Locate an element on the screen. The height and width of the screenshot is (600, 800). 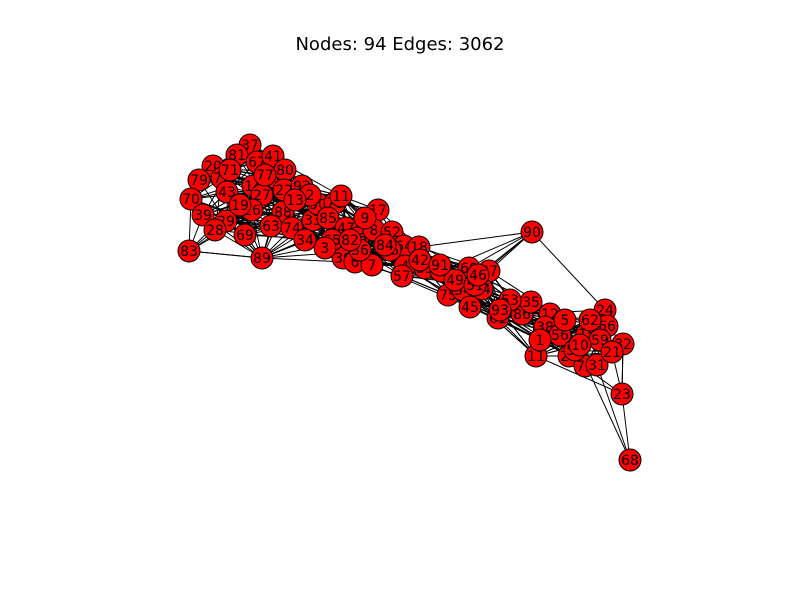
node-label: 57 is located at coordinates (402, 277).